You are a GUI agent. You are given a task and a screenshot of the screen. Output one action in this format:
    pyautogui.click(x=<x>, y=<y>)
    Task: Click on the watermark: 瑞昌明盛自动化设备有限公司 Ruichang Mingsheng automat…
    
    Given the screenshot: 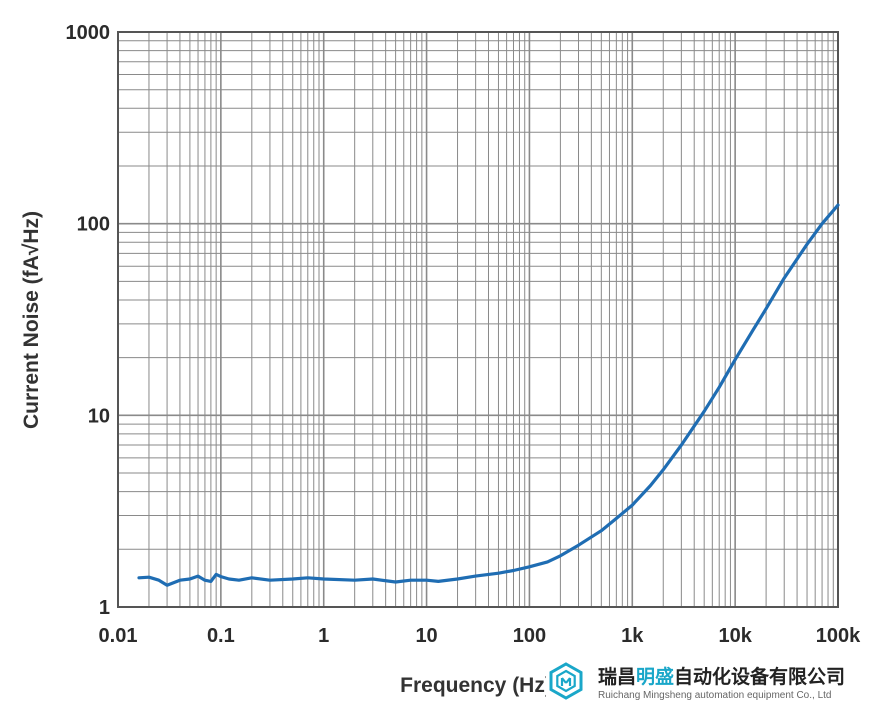 What is the action you would take?
    pyautogui.click(x=711, y=680)
    